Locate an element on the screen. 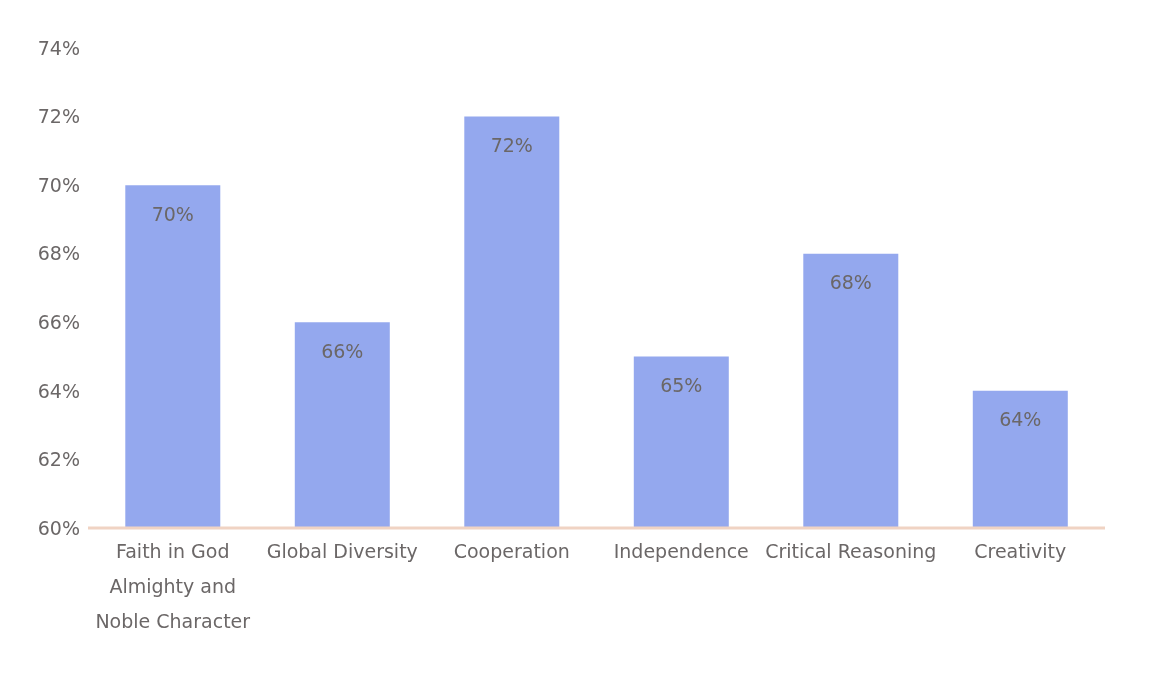 Image resolution: width=1153 pixels, height=679 pixels. y-tick-label: 66% is located at coordinates (58, 322).